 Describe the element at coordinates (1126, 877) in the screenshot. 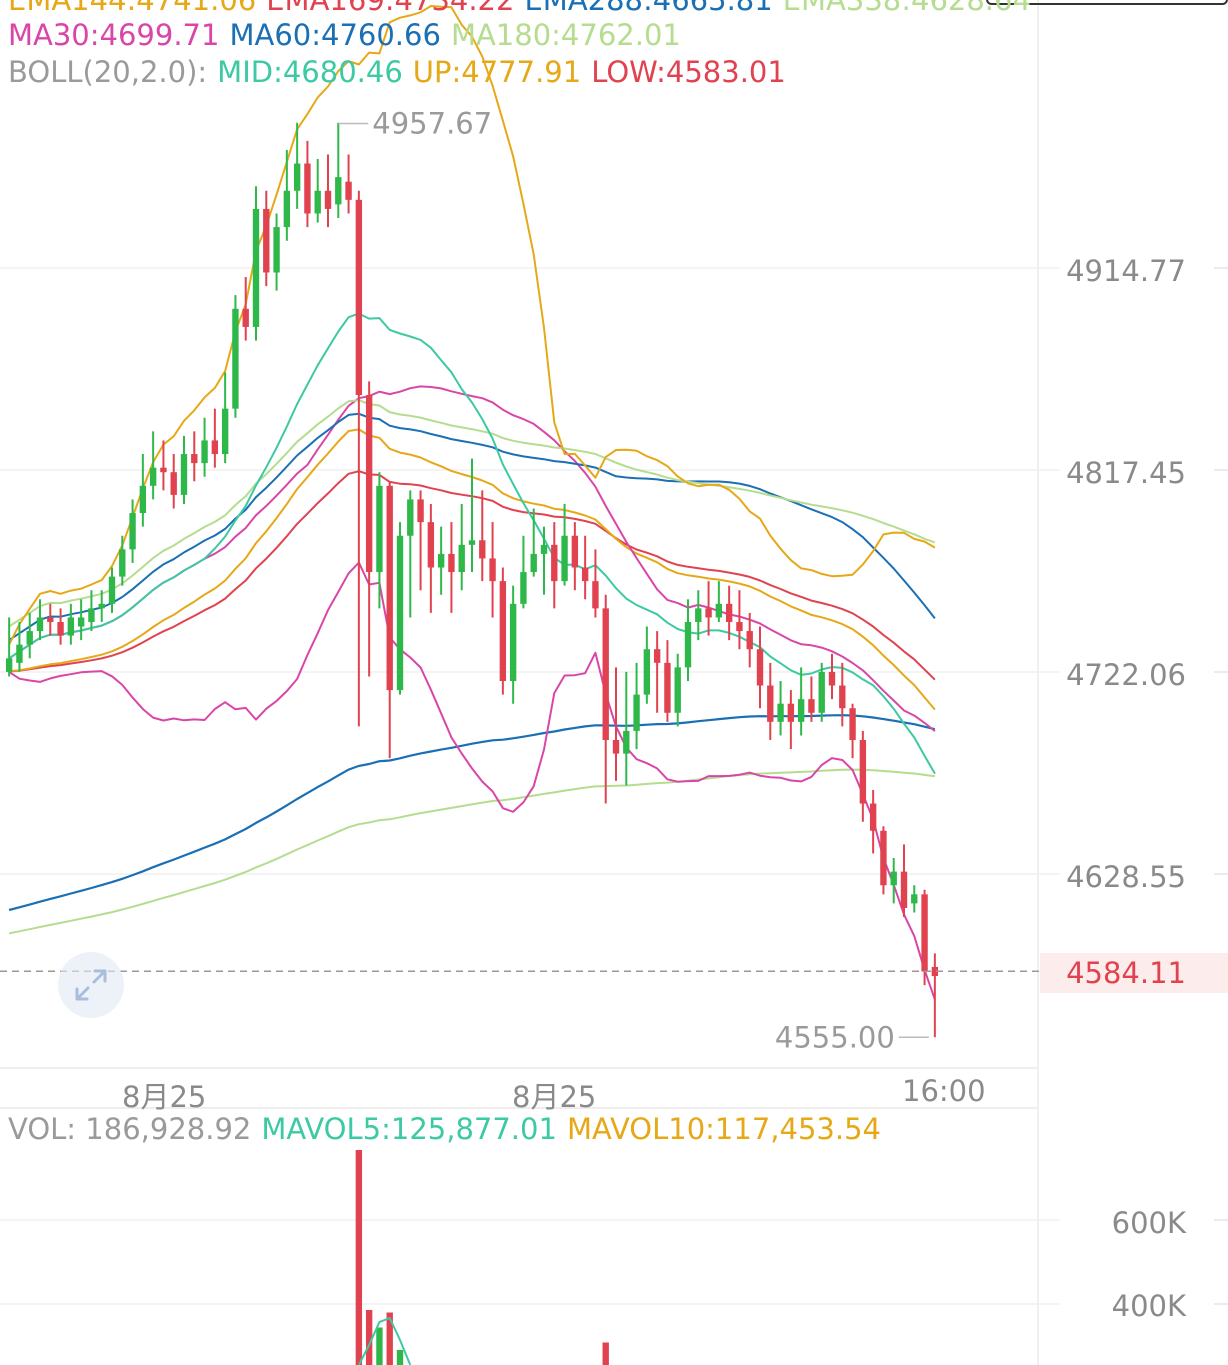

I see `price-axis-label: 4628.55` at that location.